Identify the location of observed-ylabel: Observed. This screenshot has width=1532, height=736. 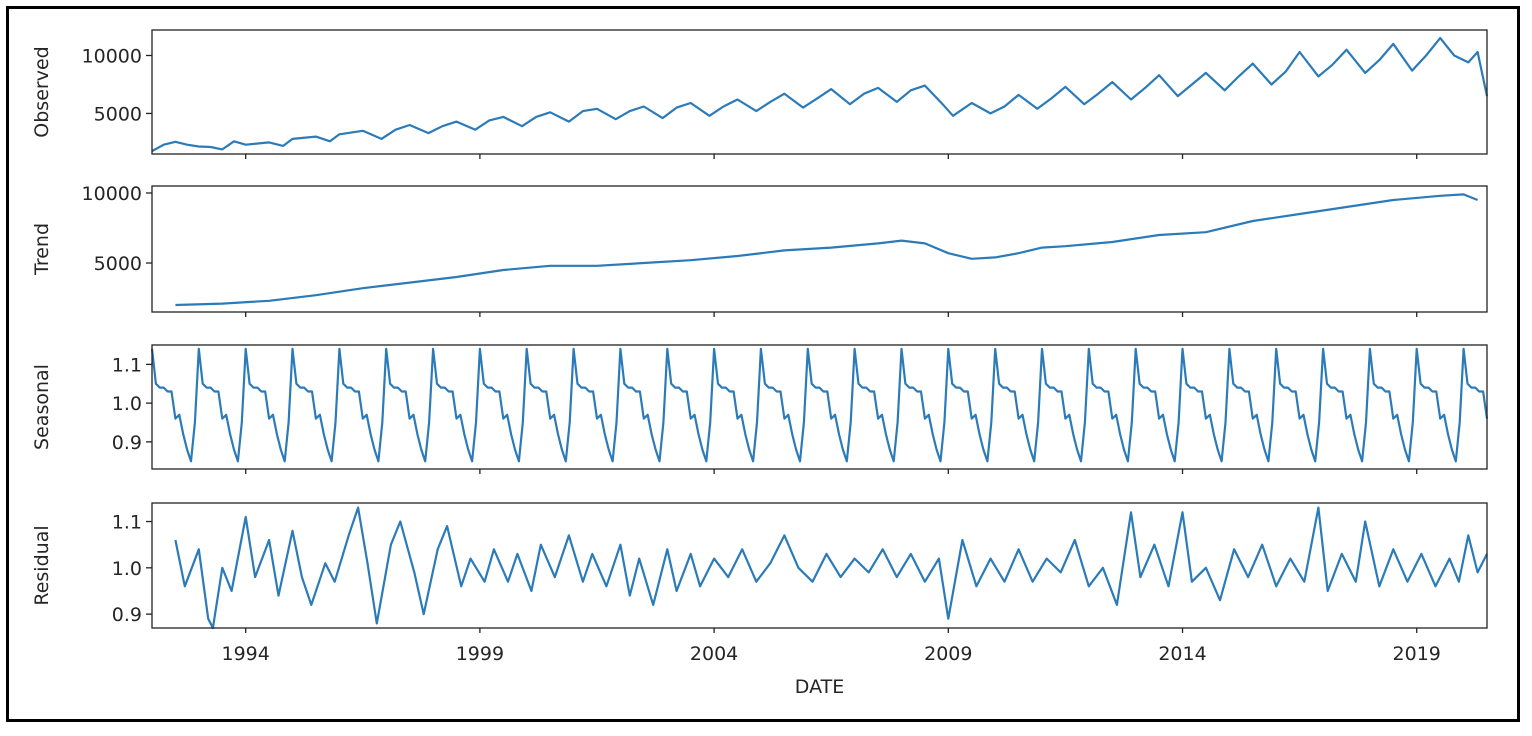
(42, 91).